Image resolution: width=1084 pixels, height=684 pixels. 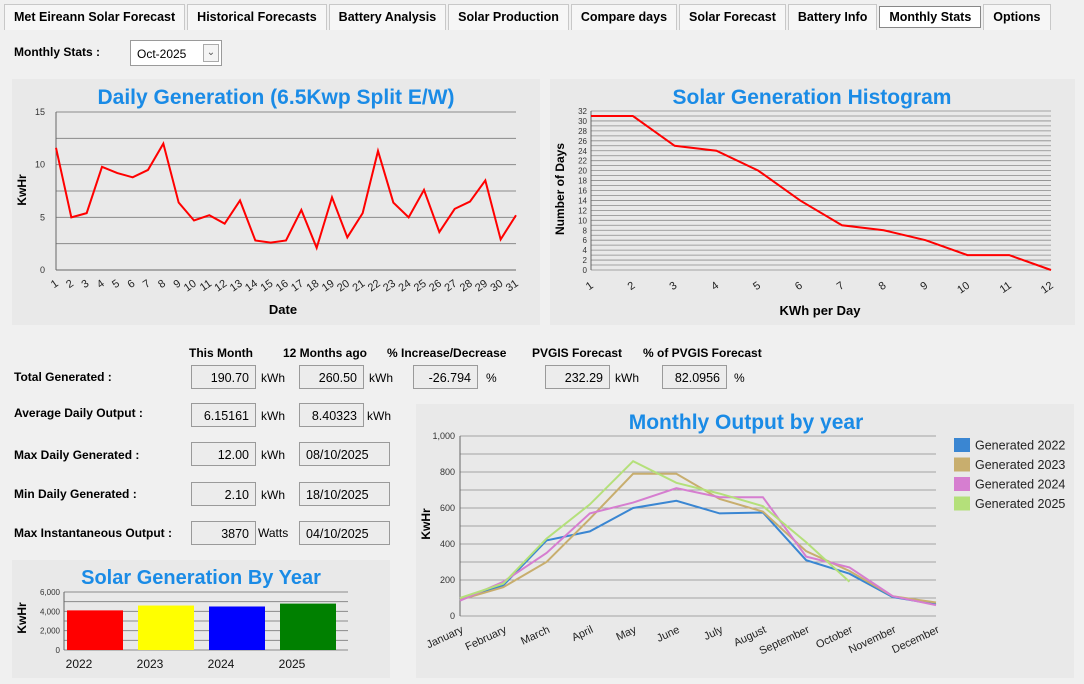 What do you see at coordinates (70, 284) in the screenshot?
I see `x-tick-label: 2` at bounding box center [70, 284].